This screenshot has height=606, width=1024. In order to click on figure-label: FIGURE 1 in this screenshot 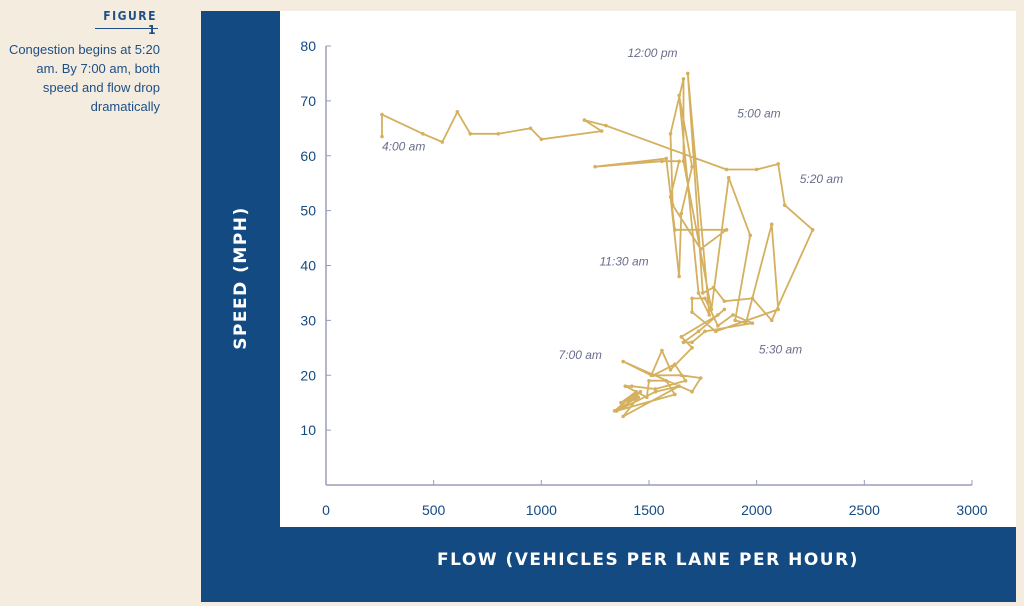, I will do `click(130, 23)`.